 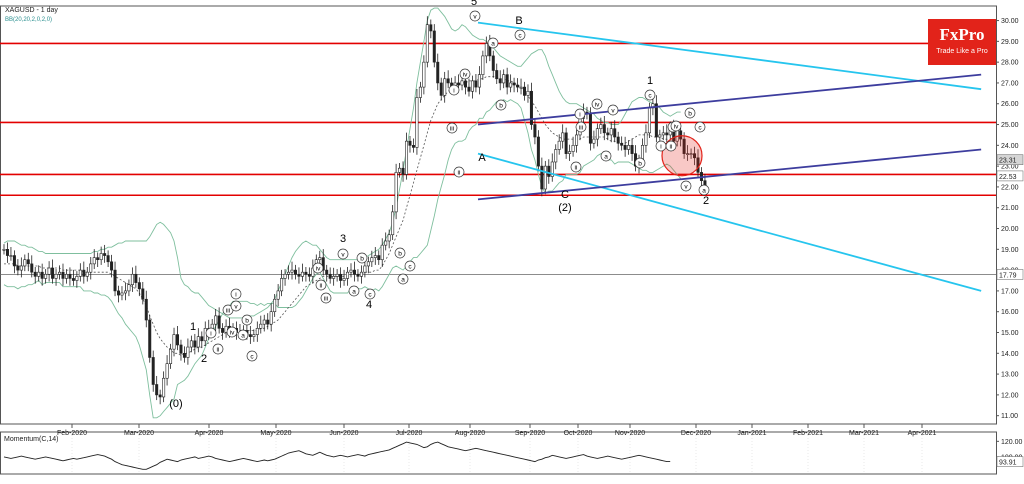 What do you see at coordinates (232, 333) in the screenshot?
I see `minor-wave-label: iv` at bounding box center [232, 333].